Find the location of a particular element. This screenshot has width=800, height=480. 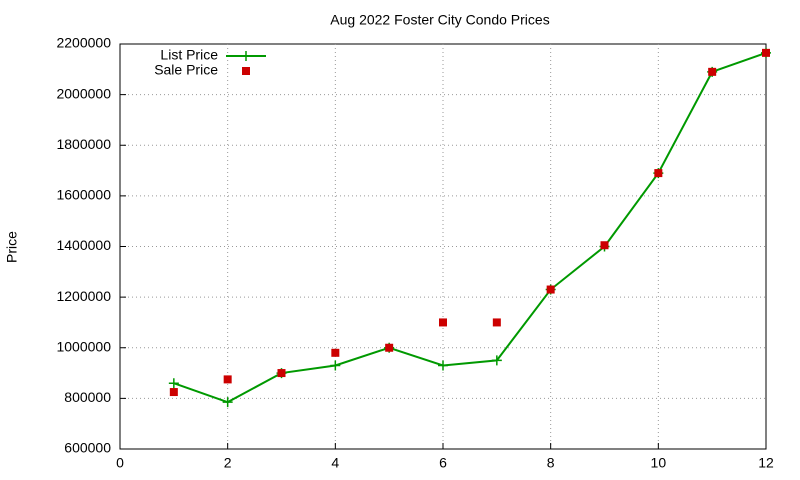

y-tick-label: 2200000 is located at coordinates (83, 43).